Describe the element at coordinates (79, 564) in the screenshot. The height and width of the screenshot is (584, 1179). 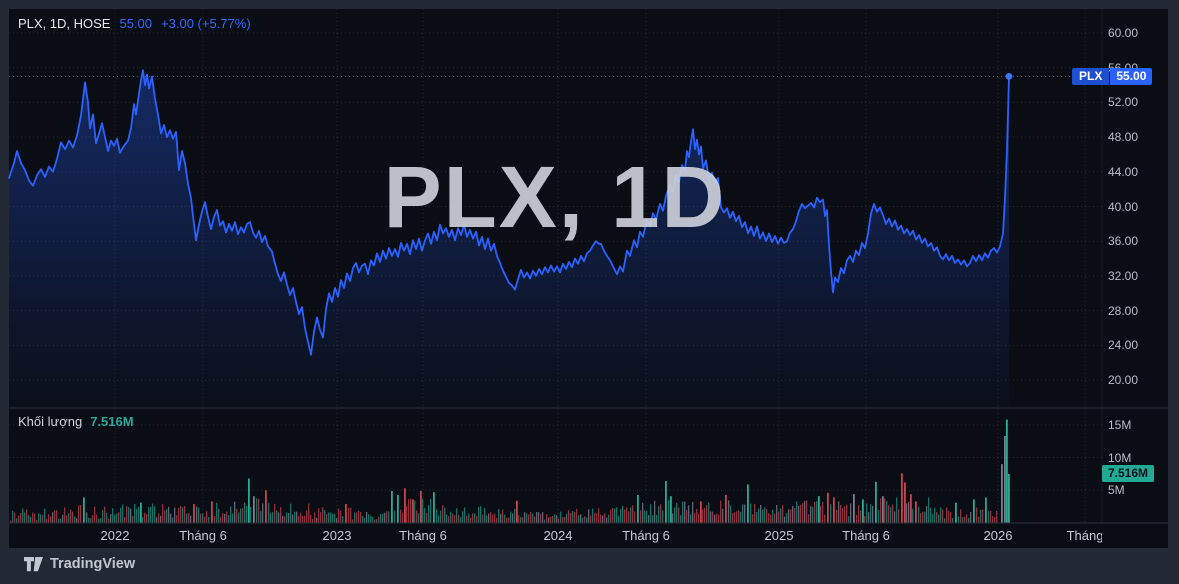
I see `tradingview-attribution: TradingView` at that location.